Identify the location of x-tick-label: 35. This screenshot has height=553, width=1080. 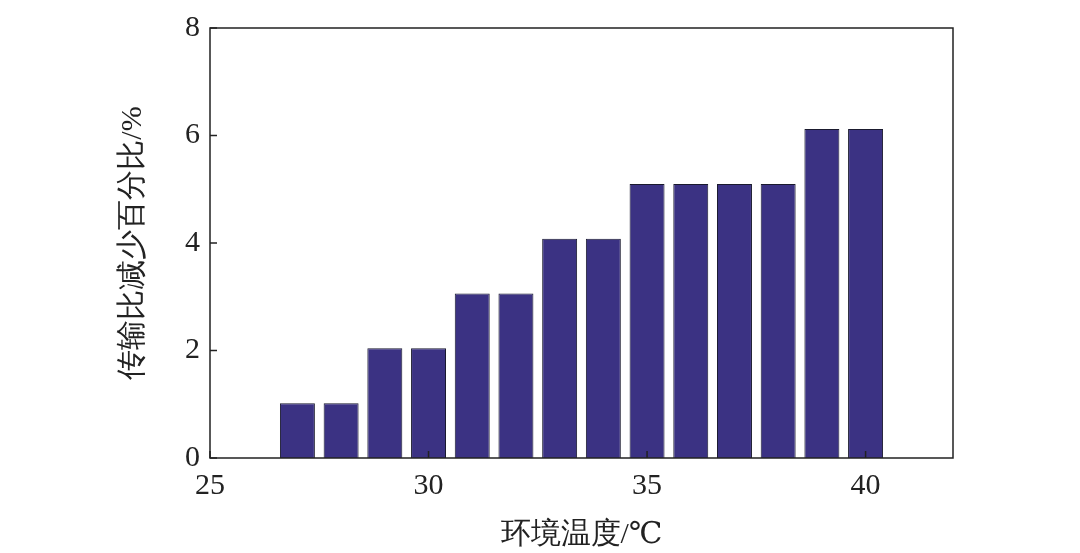
(647, 483).